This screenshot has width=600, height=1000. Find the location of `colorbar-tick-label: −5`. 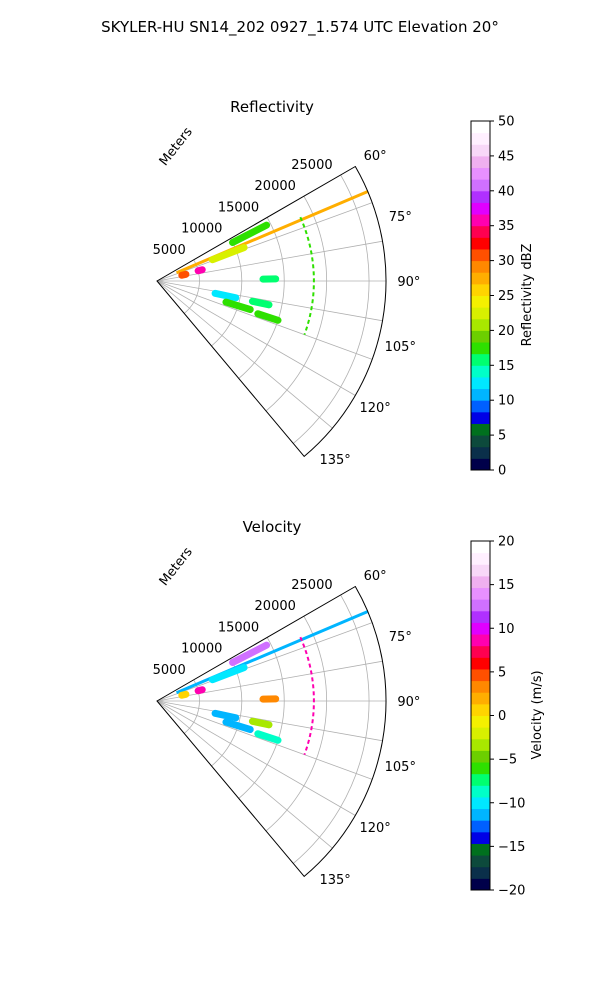

colorbar-tick-label: −5 is located at coordinates (507, 760).